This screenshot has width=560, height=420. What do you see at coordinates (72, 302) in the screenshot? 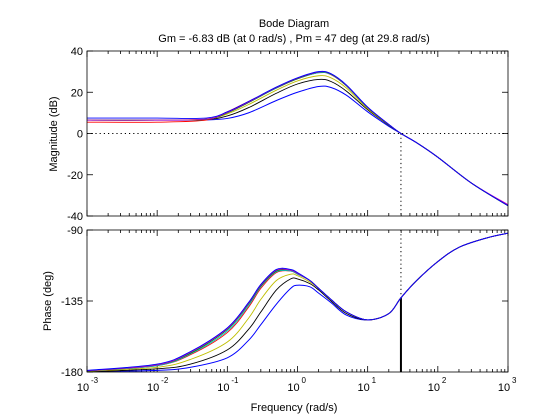
I see `y-tick-label: -135` at bounding box center [72, 302].